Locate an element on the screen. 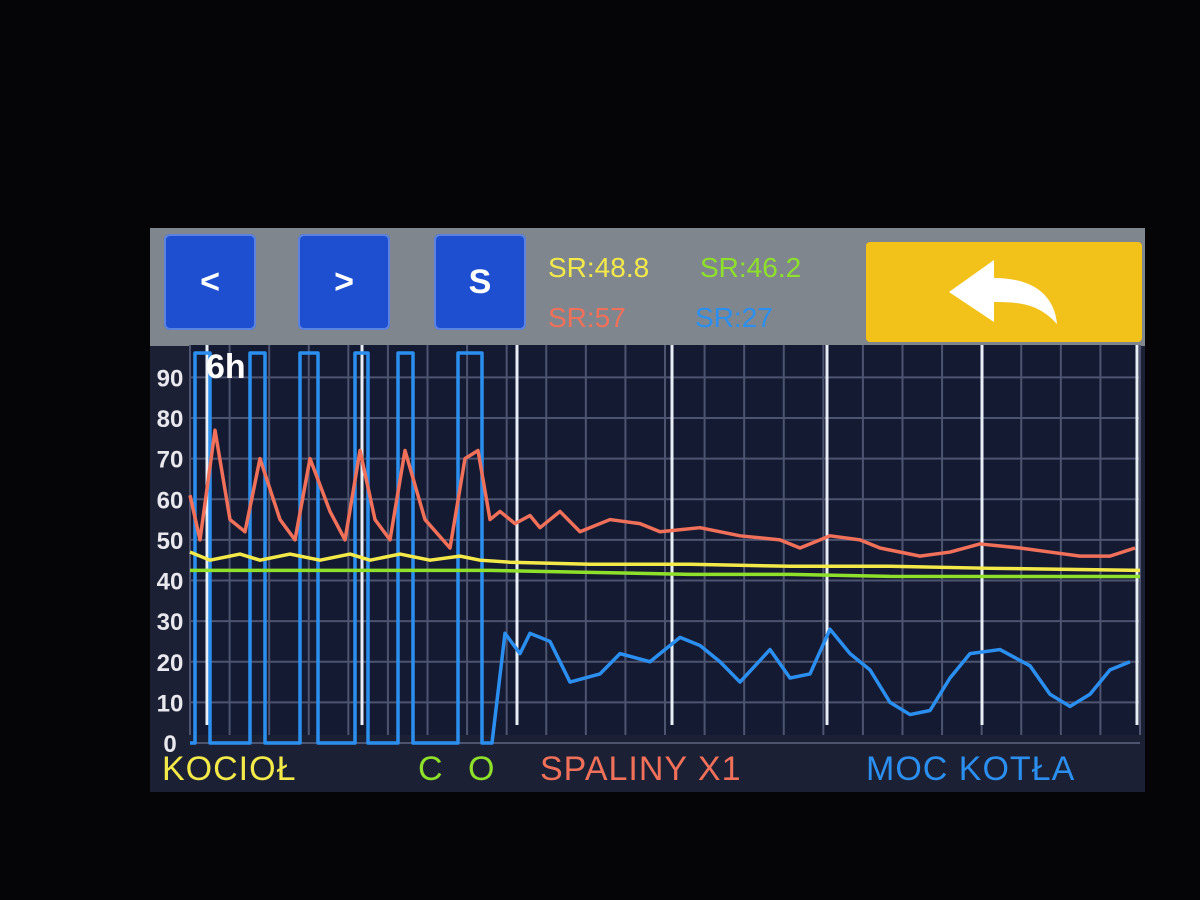 The width and height of the screenshot is (1200, 900). y-tick-label: 10 is located at coordinates (170, 703).